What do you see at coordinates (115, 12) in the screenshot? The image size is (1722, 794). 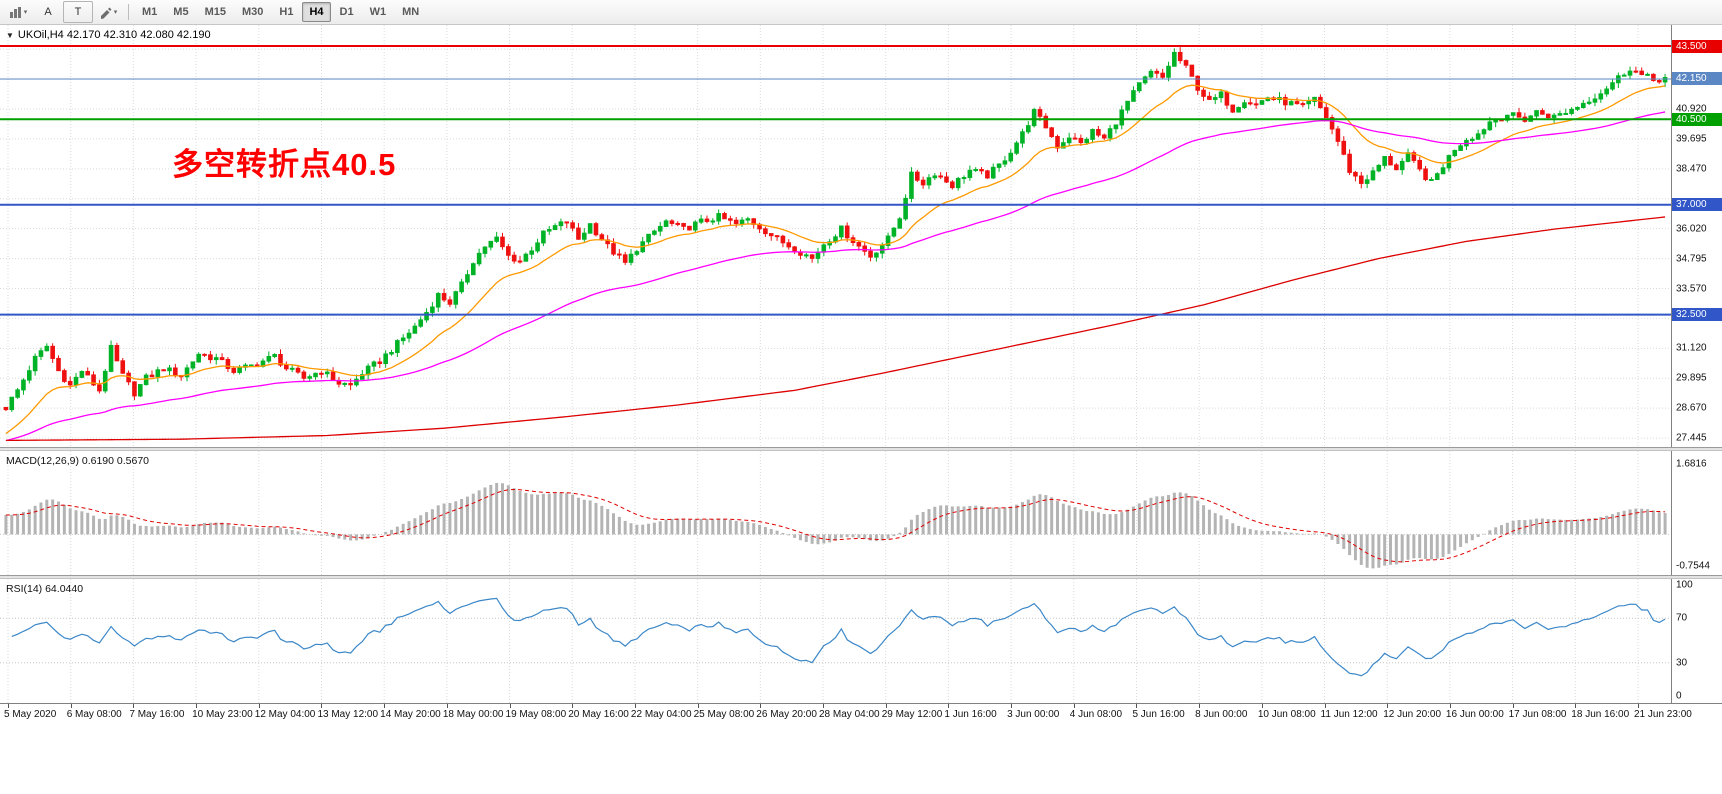 I see `chevron-down-icon: ▾` at bounding box center [115, 12].